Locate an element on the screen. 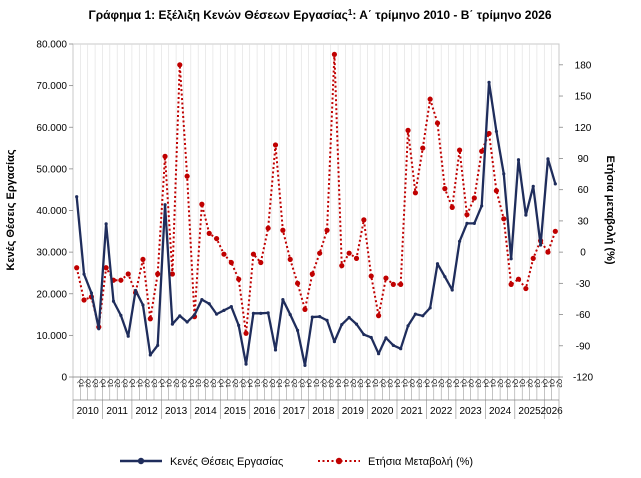 The image size is (641, 478). x-year-label: 2023 is located at coordinates (471, 411).